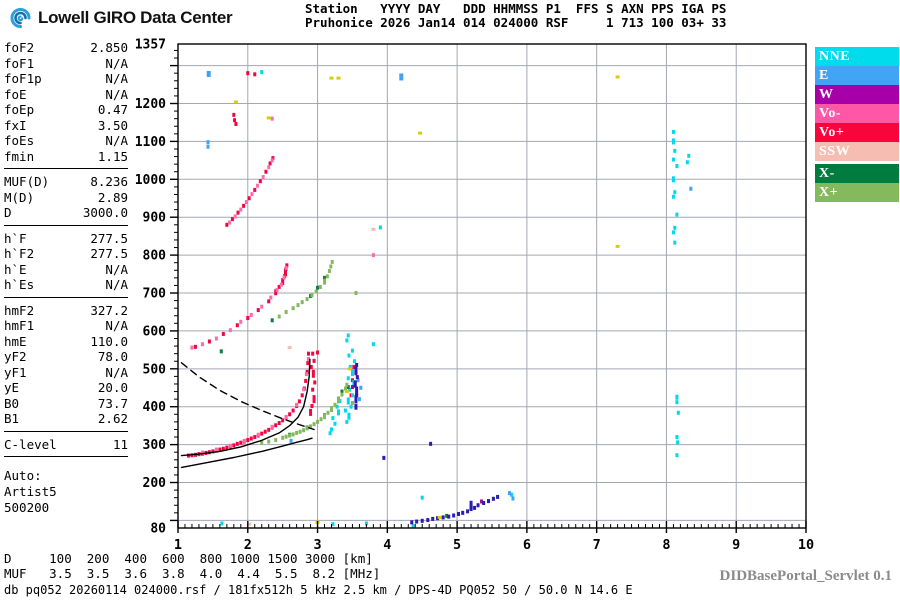  I want to click on autoscaling-info: Auto: Artist5 500200, so click(30, 491).